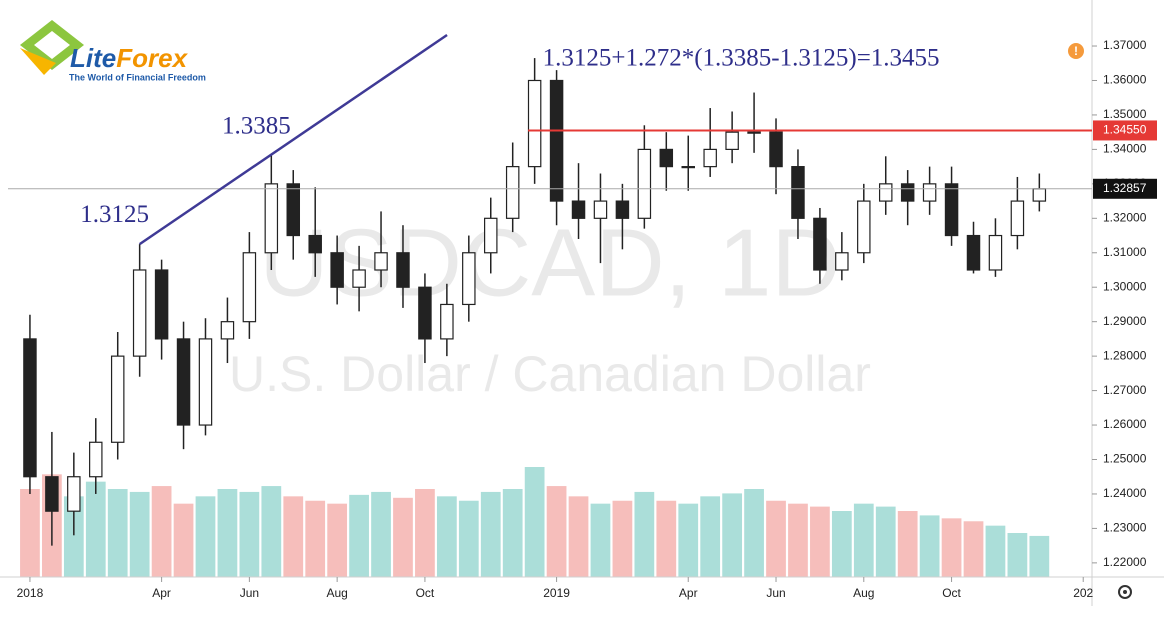 The image size is (1164, 635). What do you see at coordinates (1125, 114) in the screenshot?
I see `y-tick-label: 1.35000` at bounding box center [1125, 114].